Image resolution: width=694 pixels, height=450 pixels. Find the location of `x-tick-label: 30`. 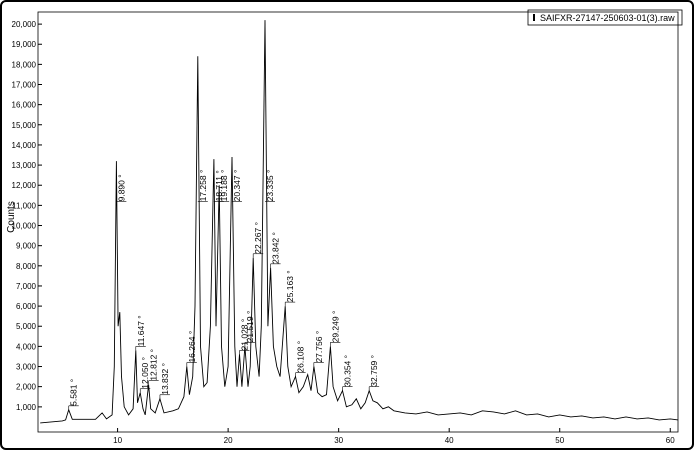

x-tick-label: 30 is located at coordinates (338, 440).